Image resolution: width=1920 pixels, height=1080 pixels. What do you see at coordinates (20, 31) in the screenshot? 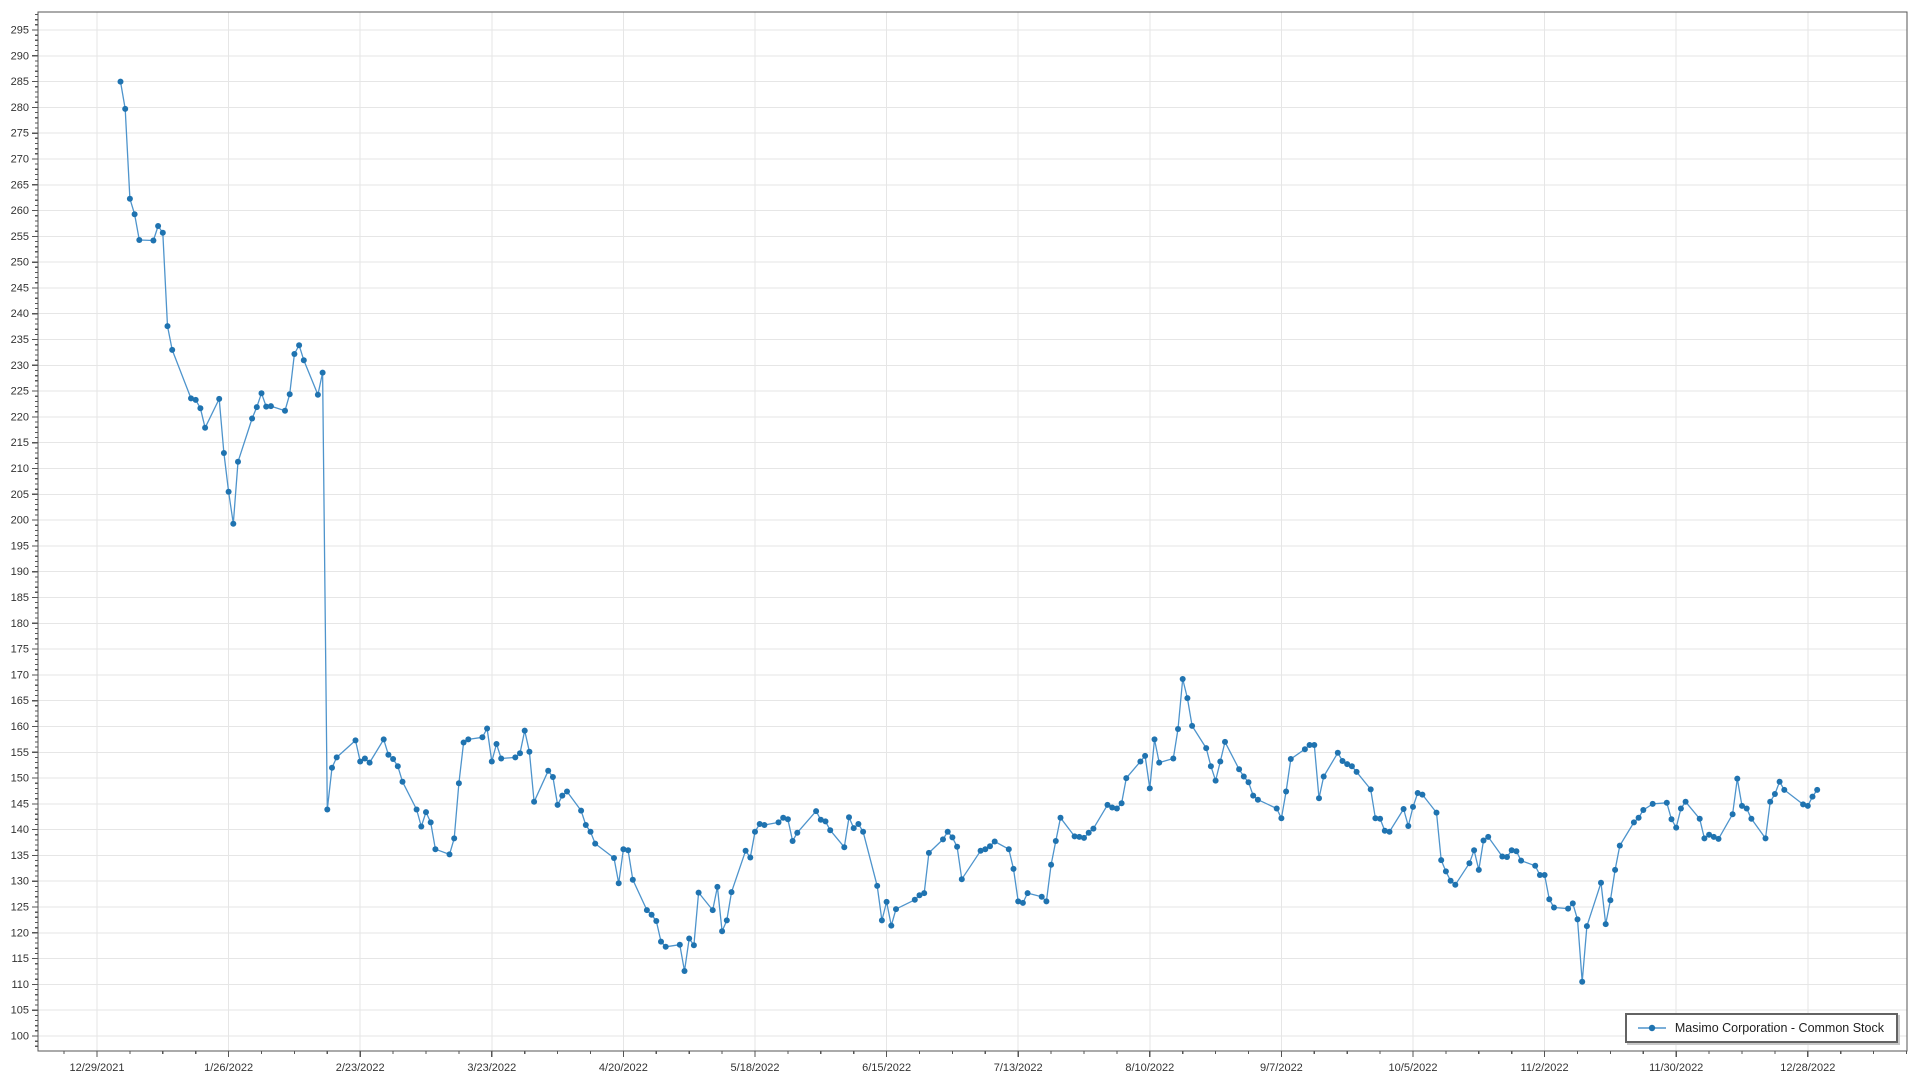
I see `svg-text: 295` at bounding box center [20, 31].